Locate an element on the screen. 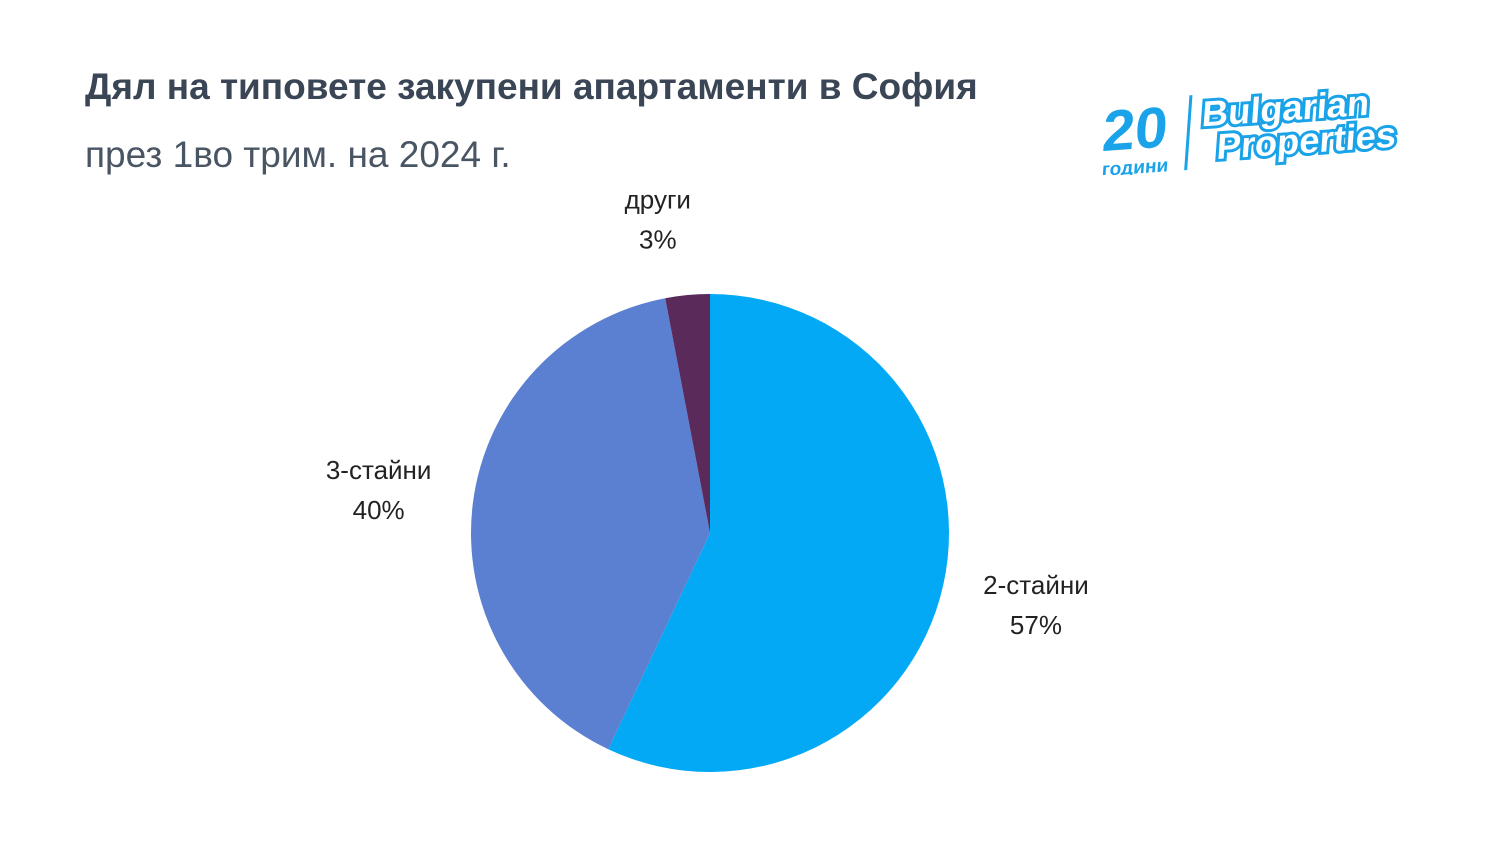  chart-subtitle: през 1во трим. на 2024 г. is located at coordinates (298, 154).